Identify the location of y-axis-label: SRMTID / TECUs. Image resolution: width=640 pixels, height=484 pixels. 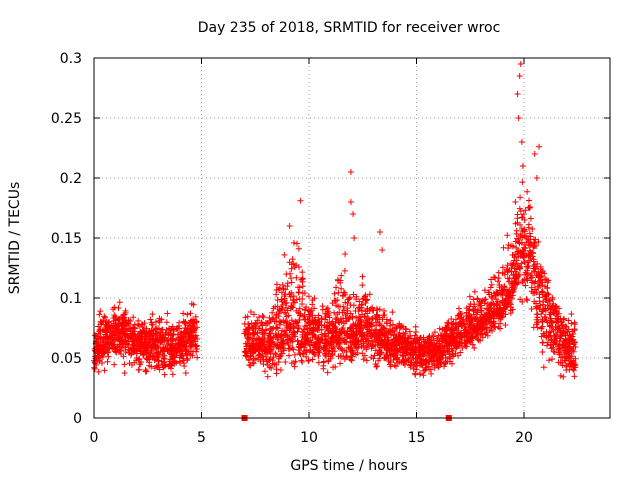
(15, 238).